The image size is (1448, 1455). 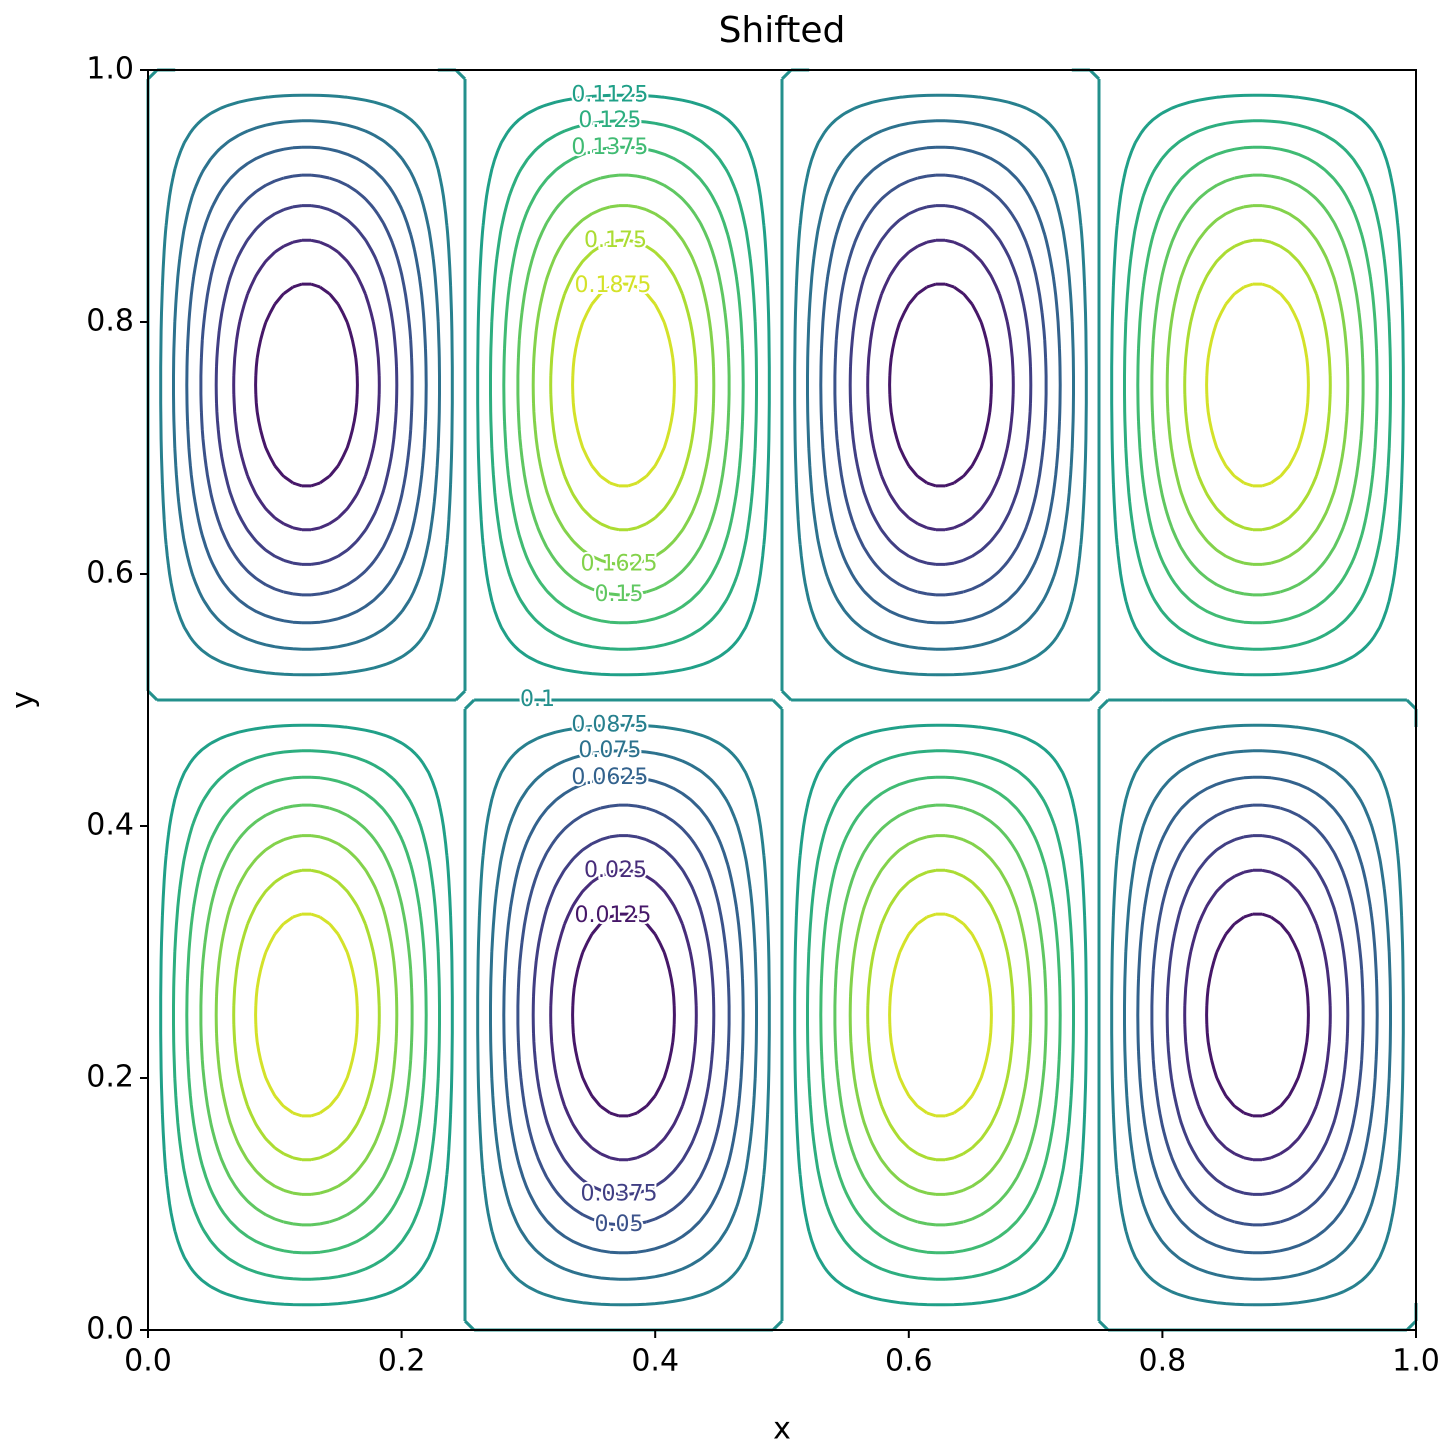 I want to click on contour-label: 0.075, so click(x=609, y=750).